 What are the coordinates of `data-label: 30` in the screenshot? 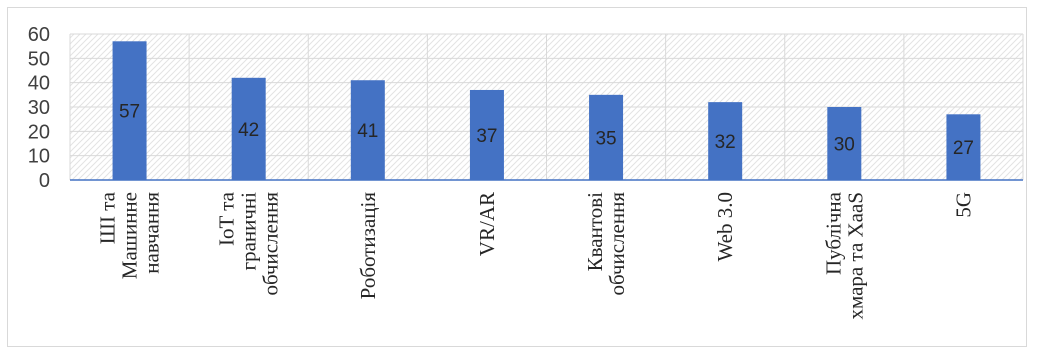 It's located at (844, 145).